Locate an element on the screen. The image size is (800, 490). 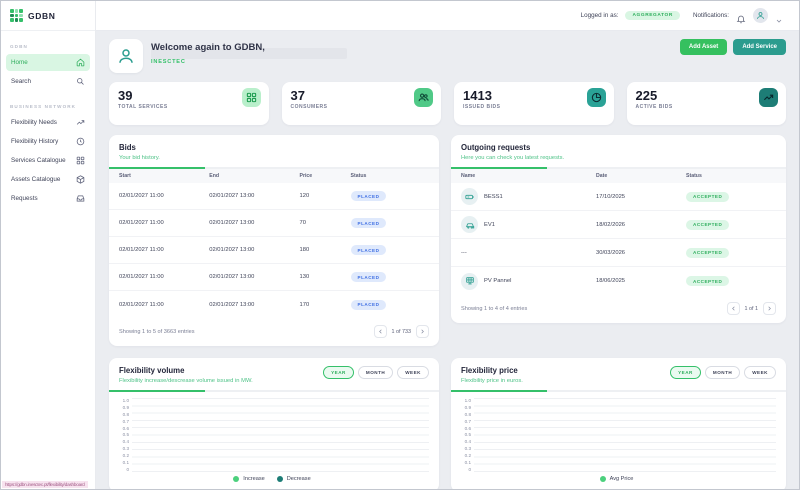
request-date: 30/03/2026 is located at coordinates (611, 252).